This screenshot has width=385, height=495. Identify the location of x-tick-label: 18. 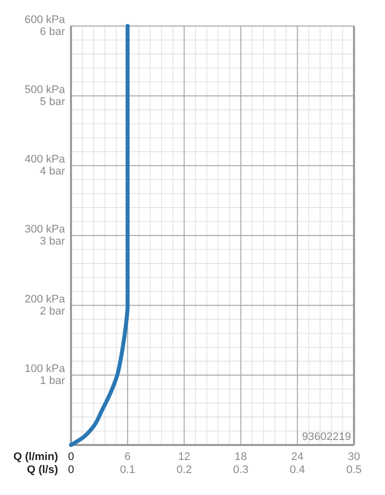
(240, 457).